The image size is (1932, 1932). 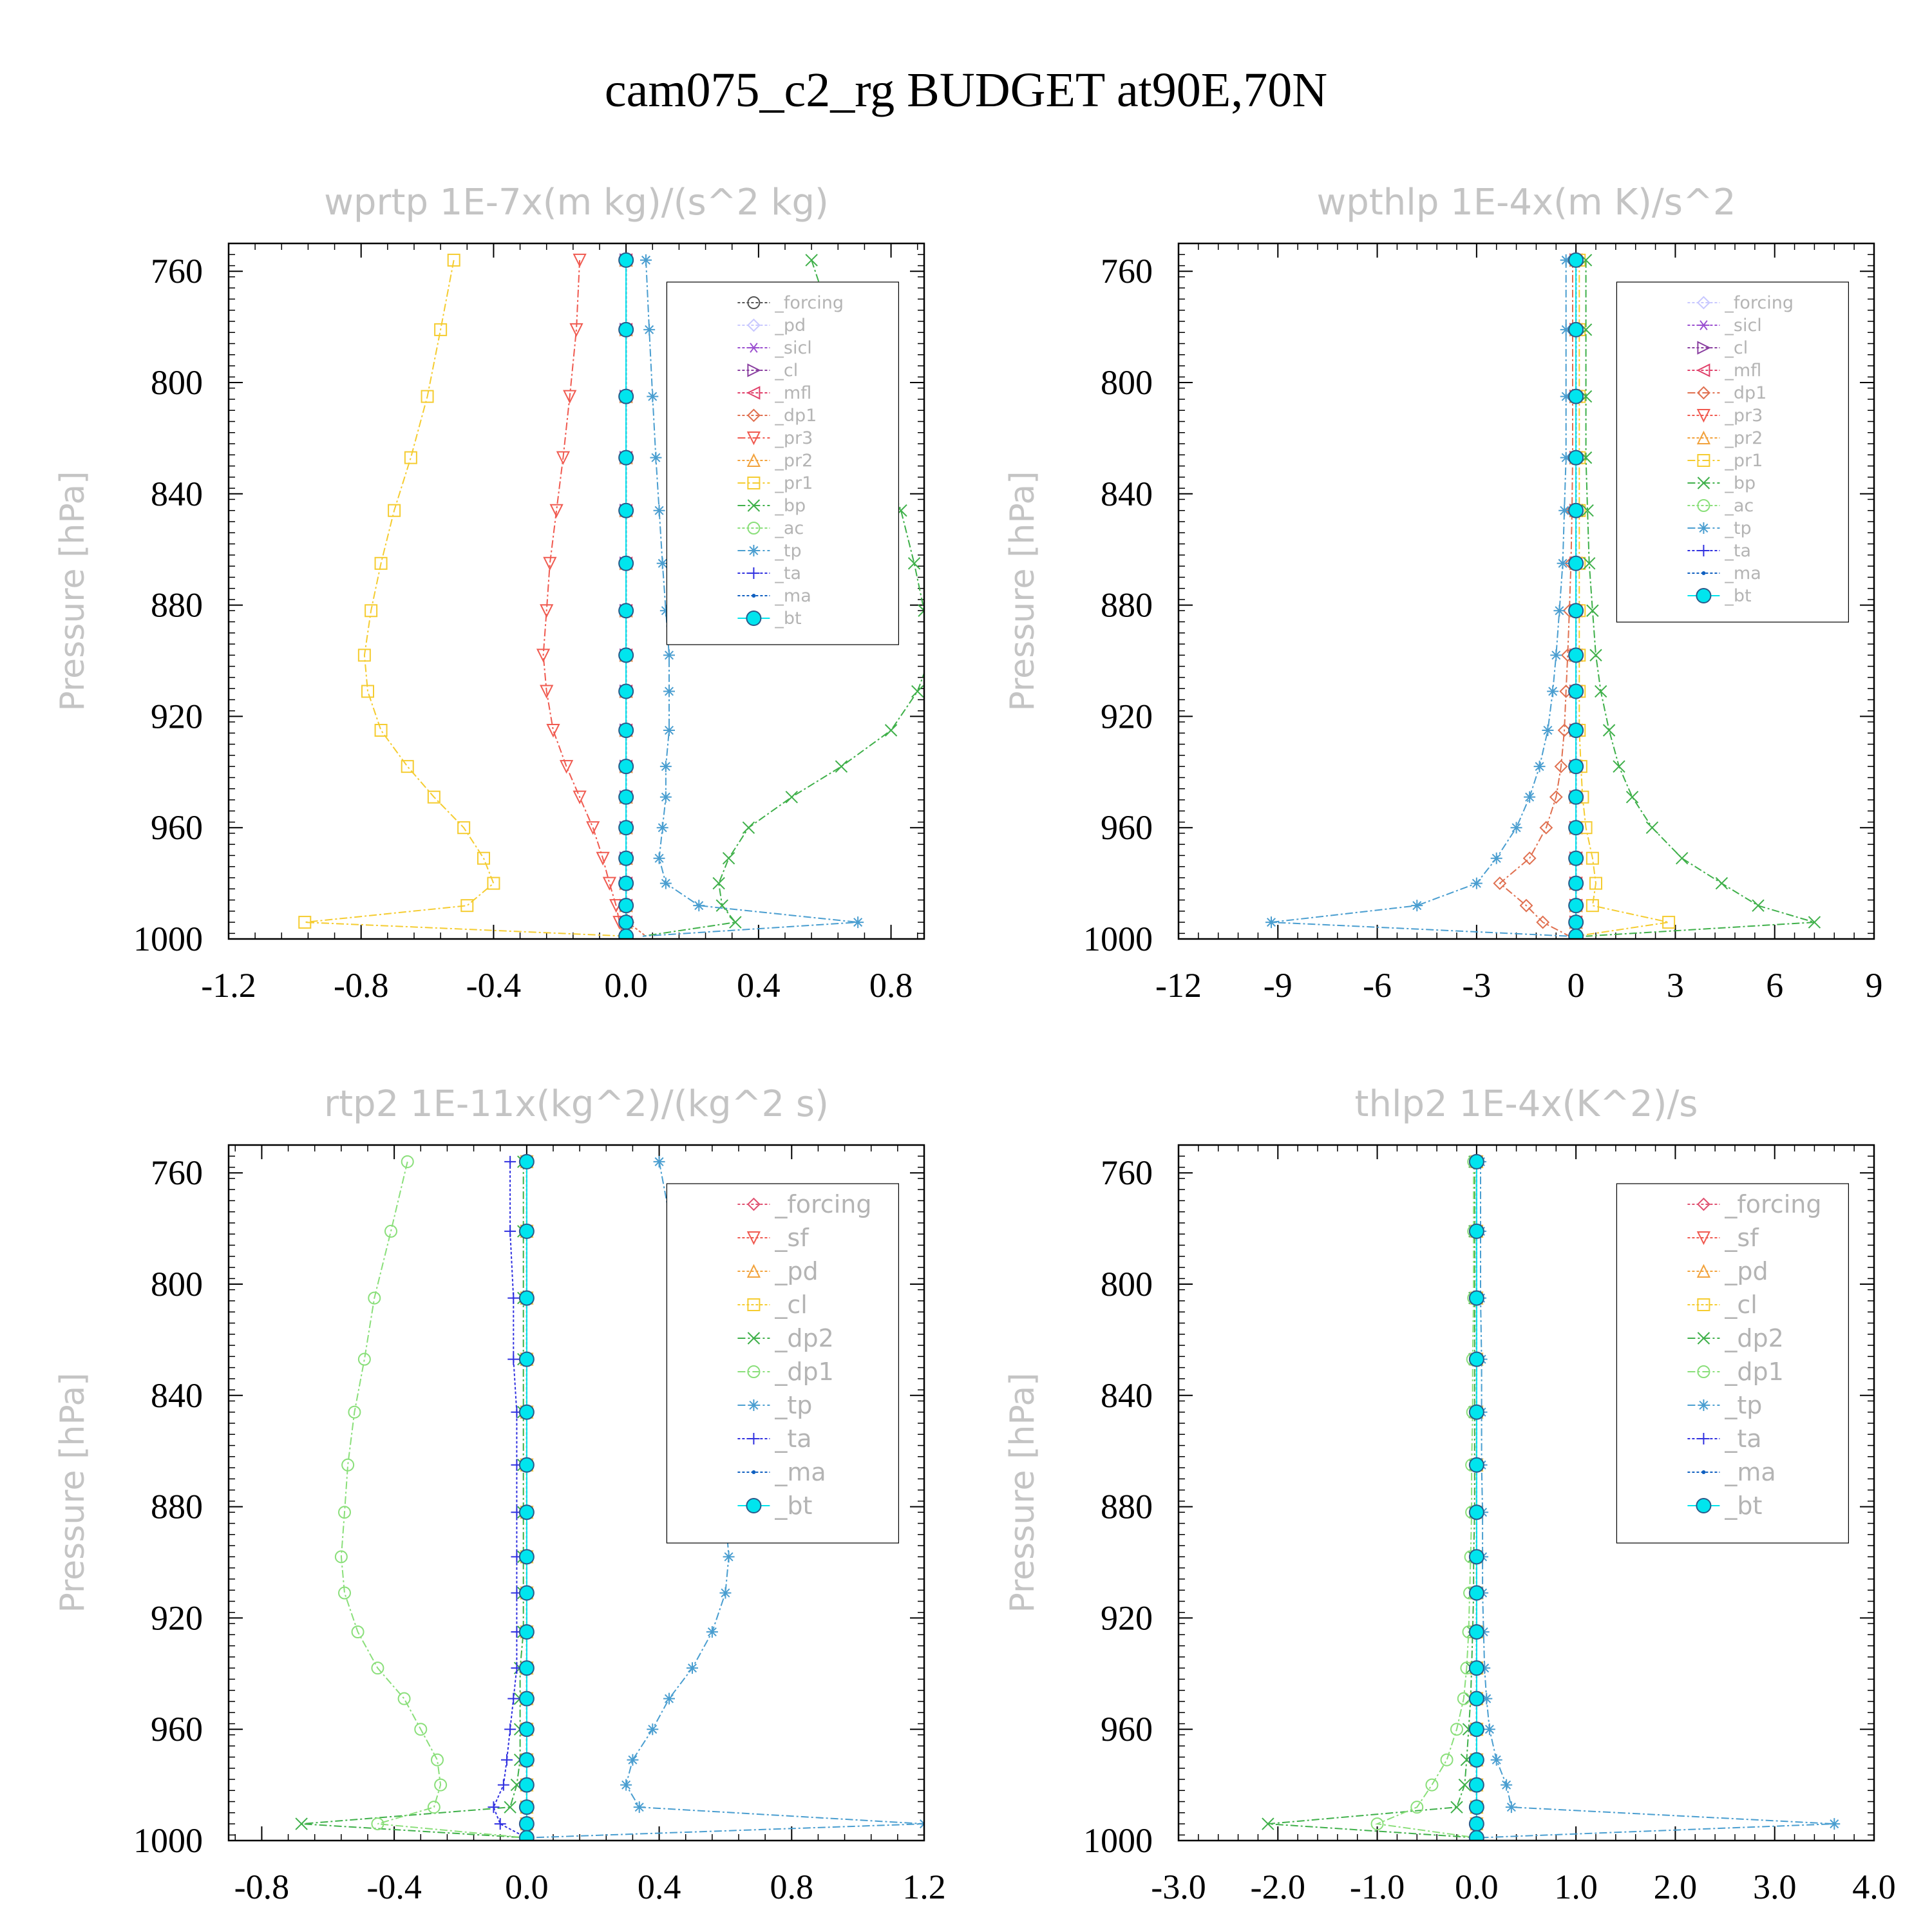 I want to click on legend-marker-bt, so click(x=1704, y=1506).